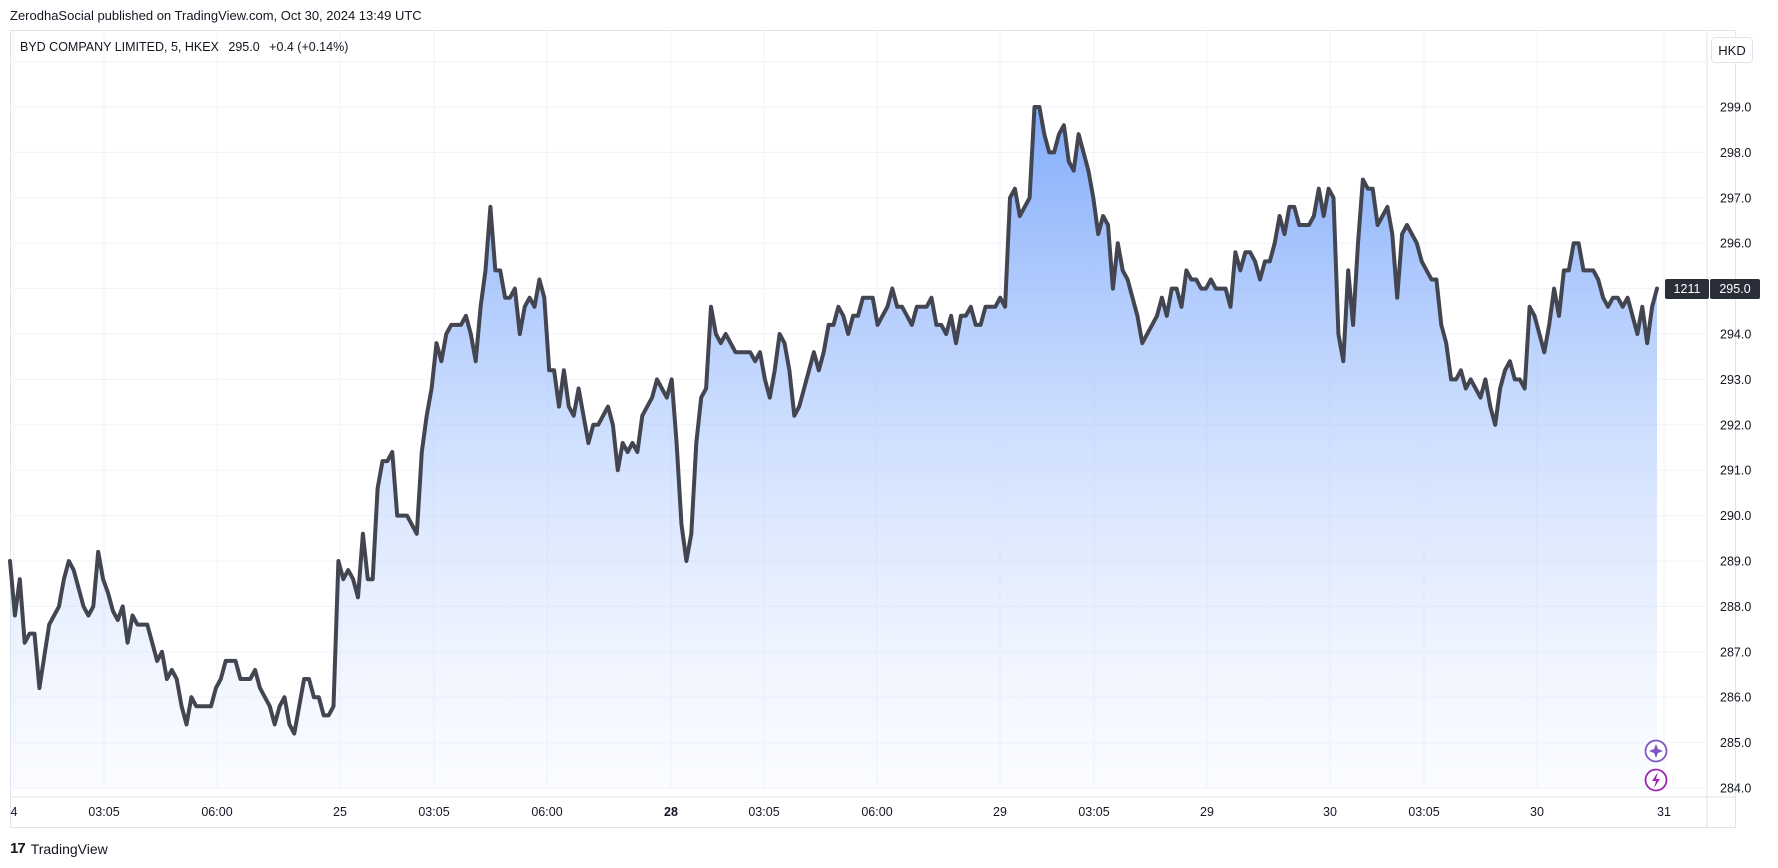  Describe the element at coordinates (309, 47) in the screenshot. I see `legend-change: +0.4 (+0.14%)` at that location.